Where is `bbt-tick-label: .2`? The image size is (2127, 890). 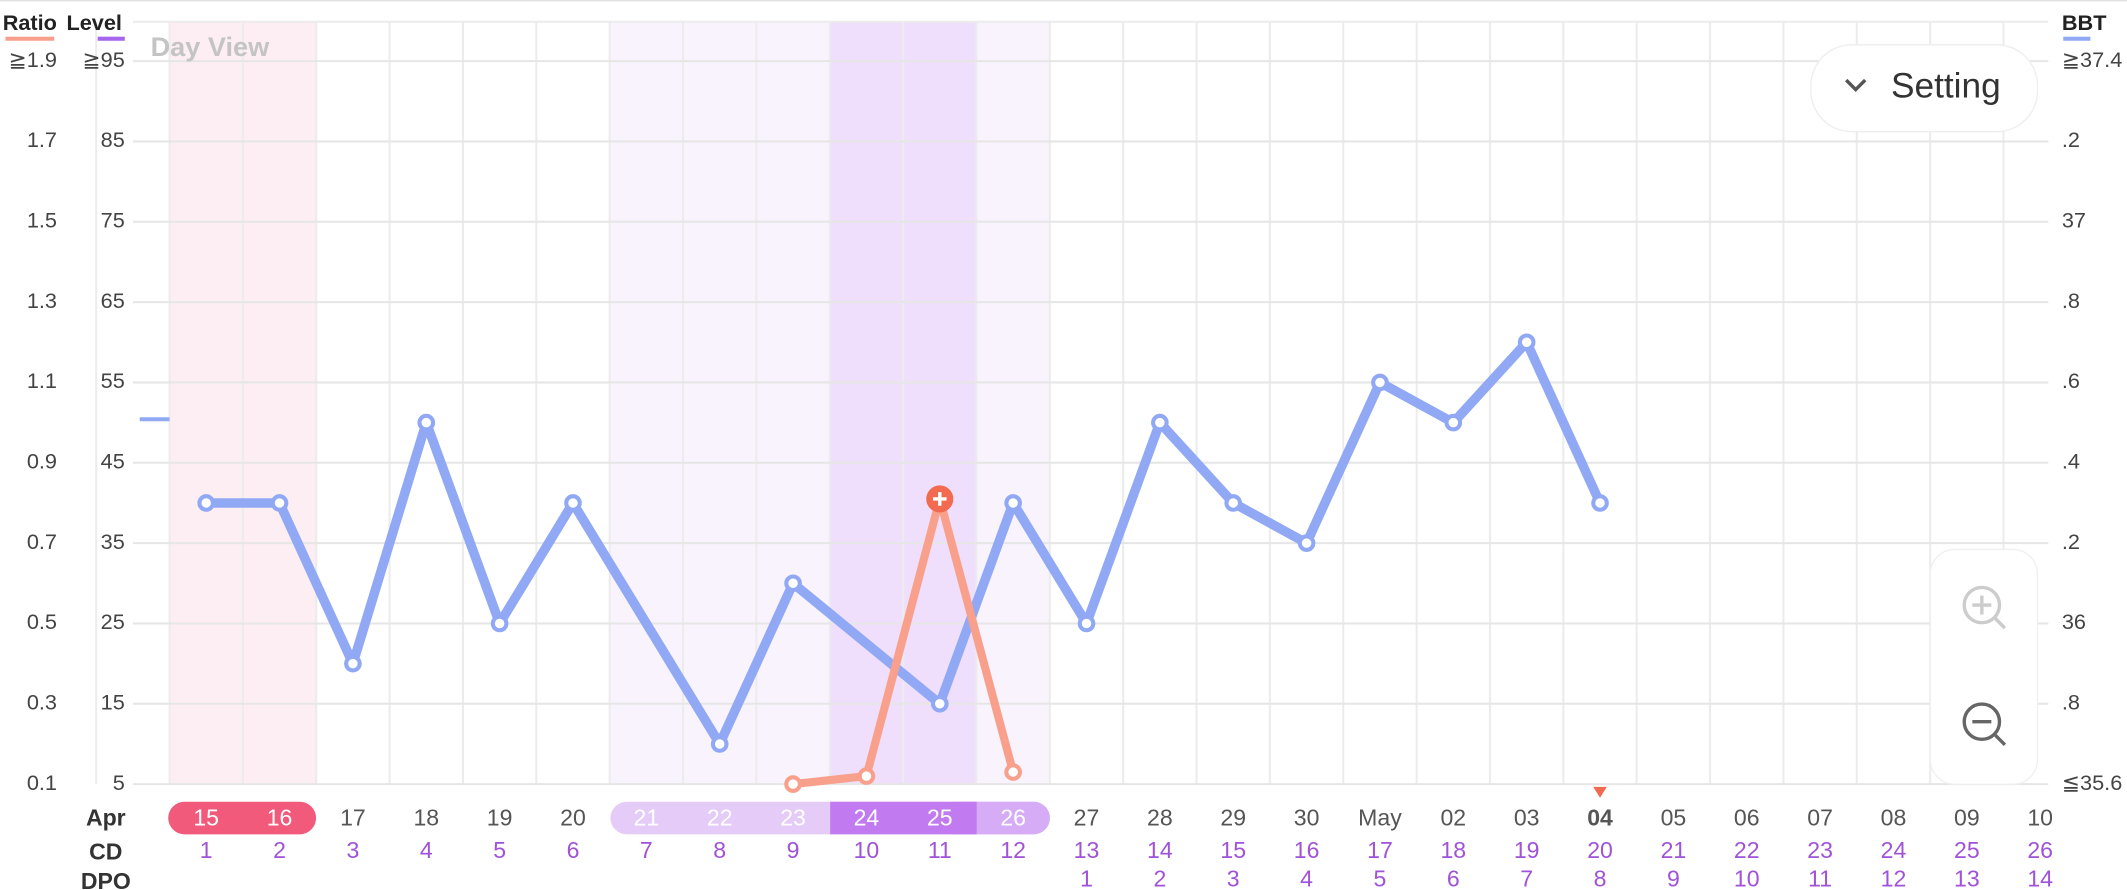 bbt-tick-label: .2 is located at coordinates (2071, 139).